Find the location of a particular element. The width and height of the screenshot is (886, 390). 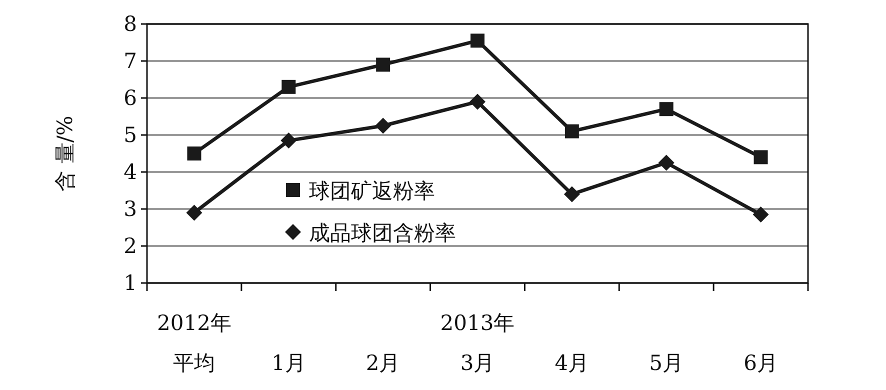

legend-label: 球团矿返粉率 is located at coordinates (372, 191).